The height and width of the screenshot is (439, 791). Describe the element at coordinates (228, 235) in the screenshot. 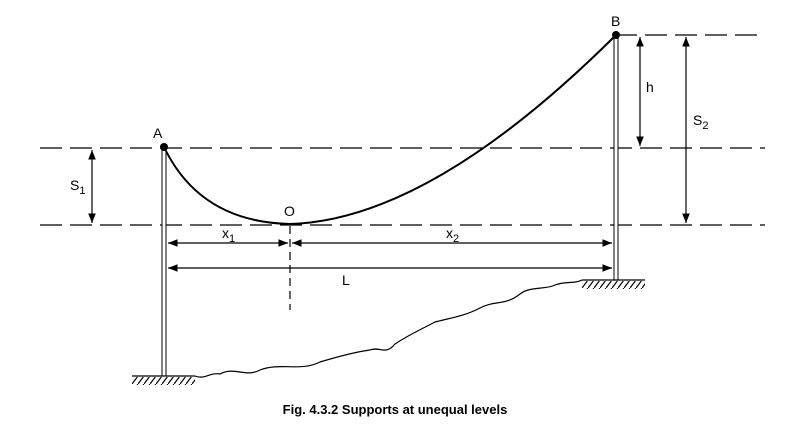

I see `dimension-label: x1` at that location.